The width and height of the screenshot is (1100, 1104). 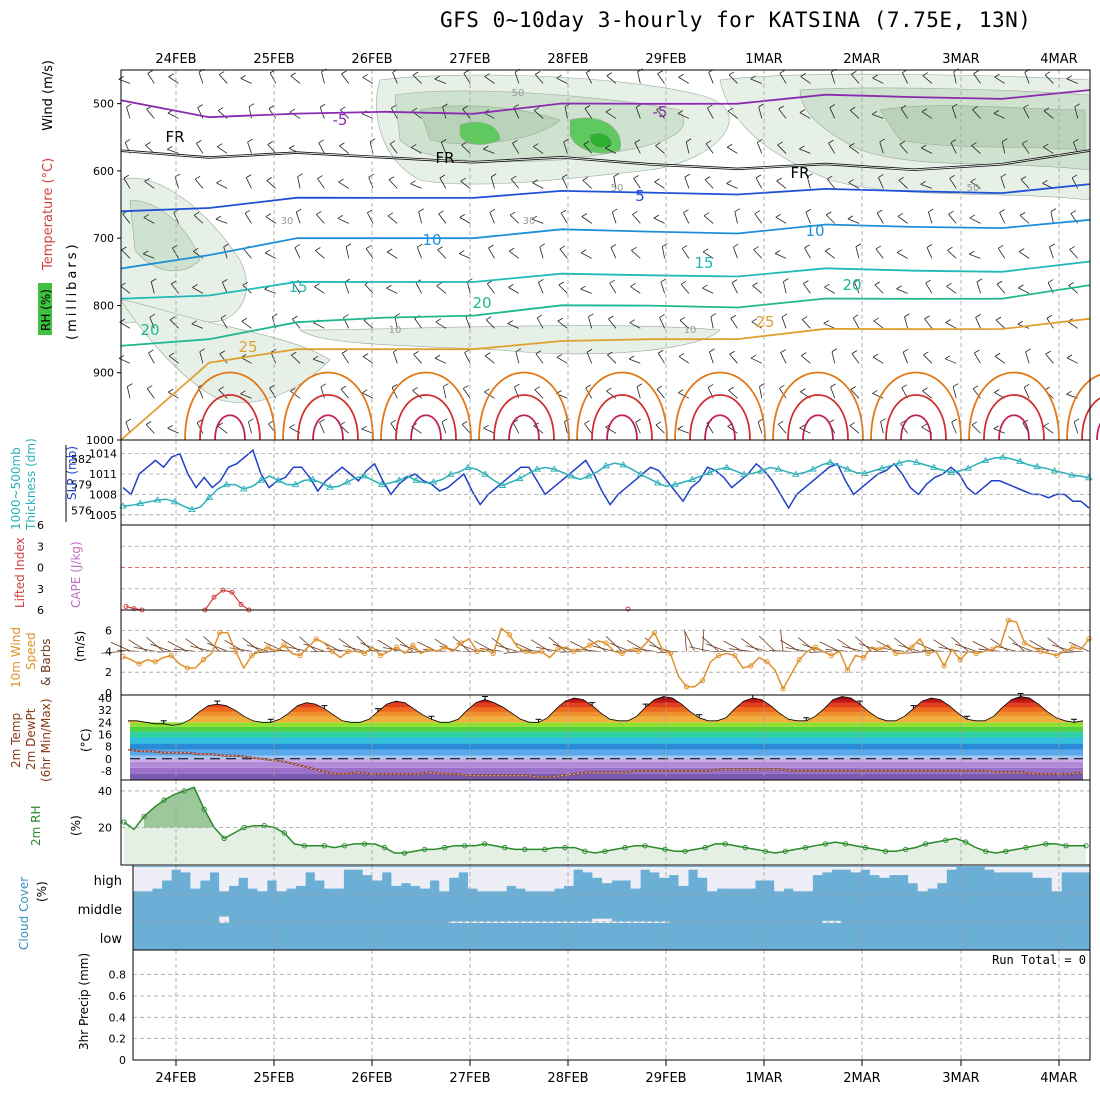 What do you see at coordinates (640, 196) in the screenshot?
I see `contour-label: 5` at bounding box center [640, 196].